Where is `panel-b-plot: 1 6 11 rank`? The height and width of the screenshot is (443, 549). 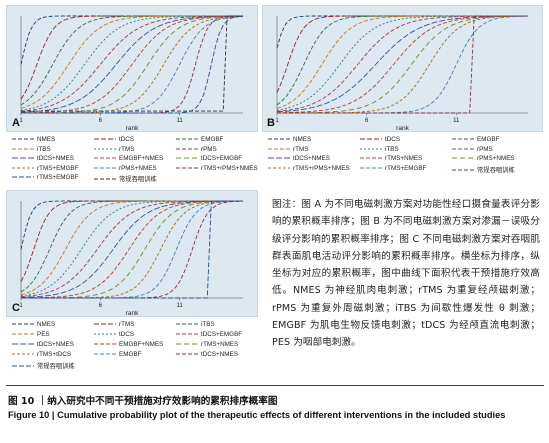
panel-b-plot: 1 6 11 rank is located at coordinates (402, 73).